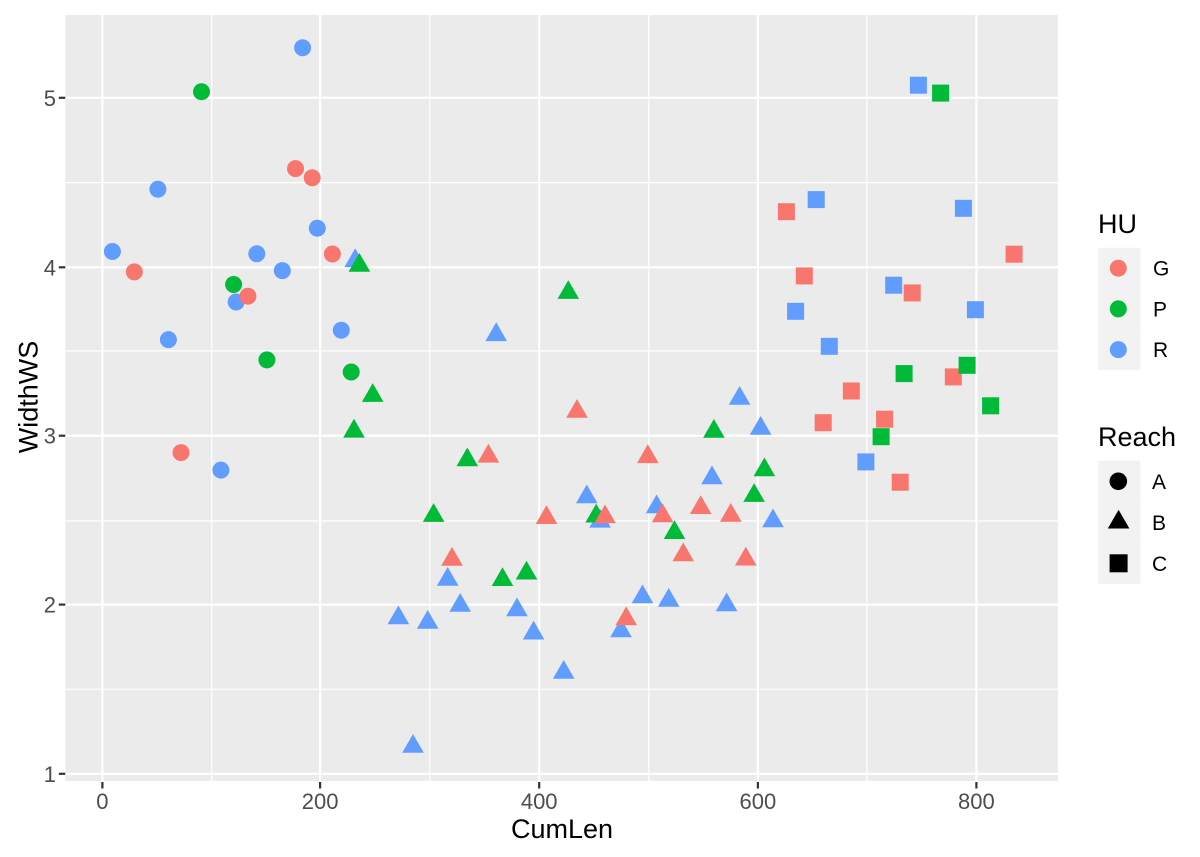 This screenshot has height=857, width=1200. Describe the element at coordinates (758, 801) in the screenshot. I see `svg-text: 600` at that location.